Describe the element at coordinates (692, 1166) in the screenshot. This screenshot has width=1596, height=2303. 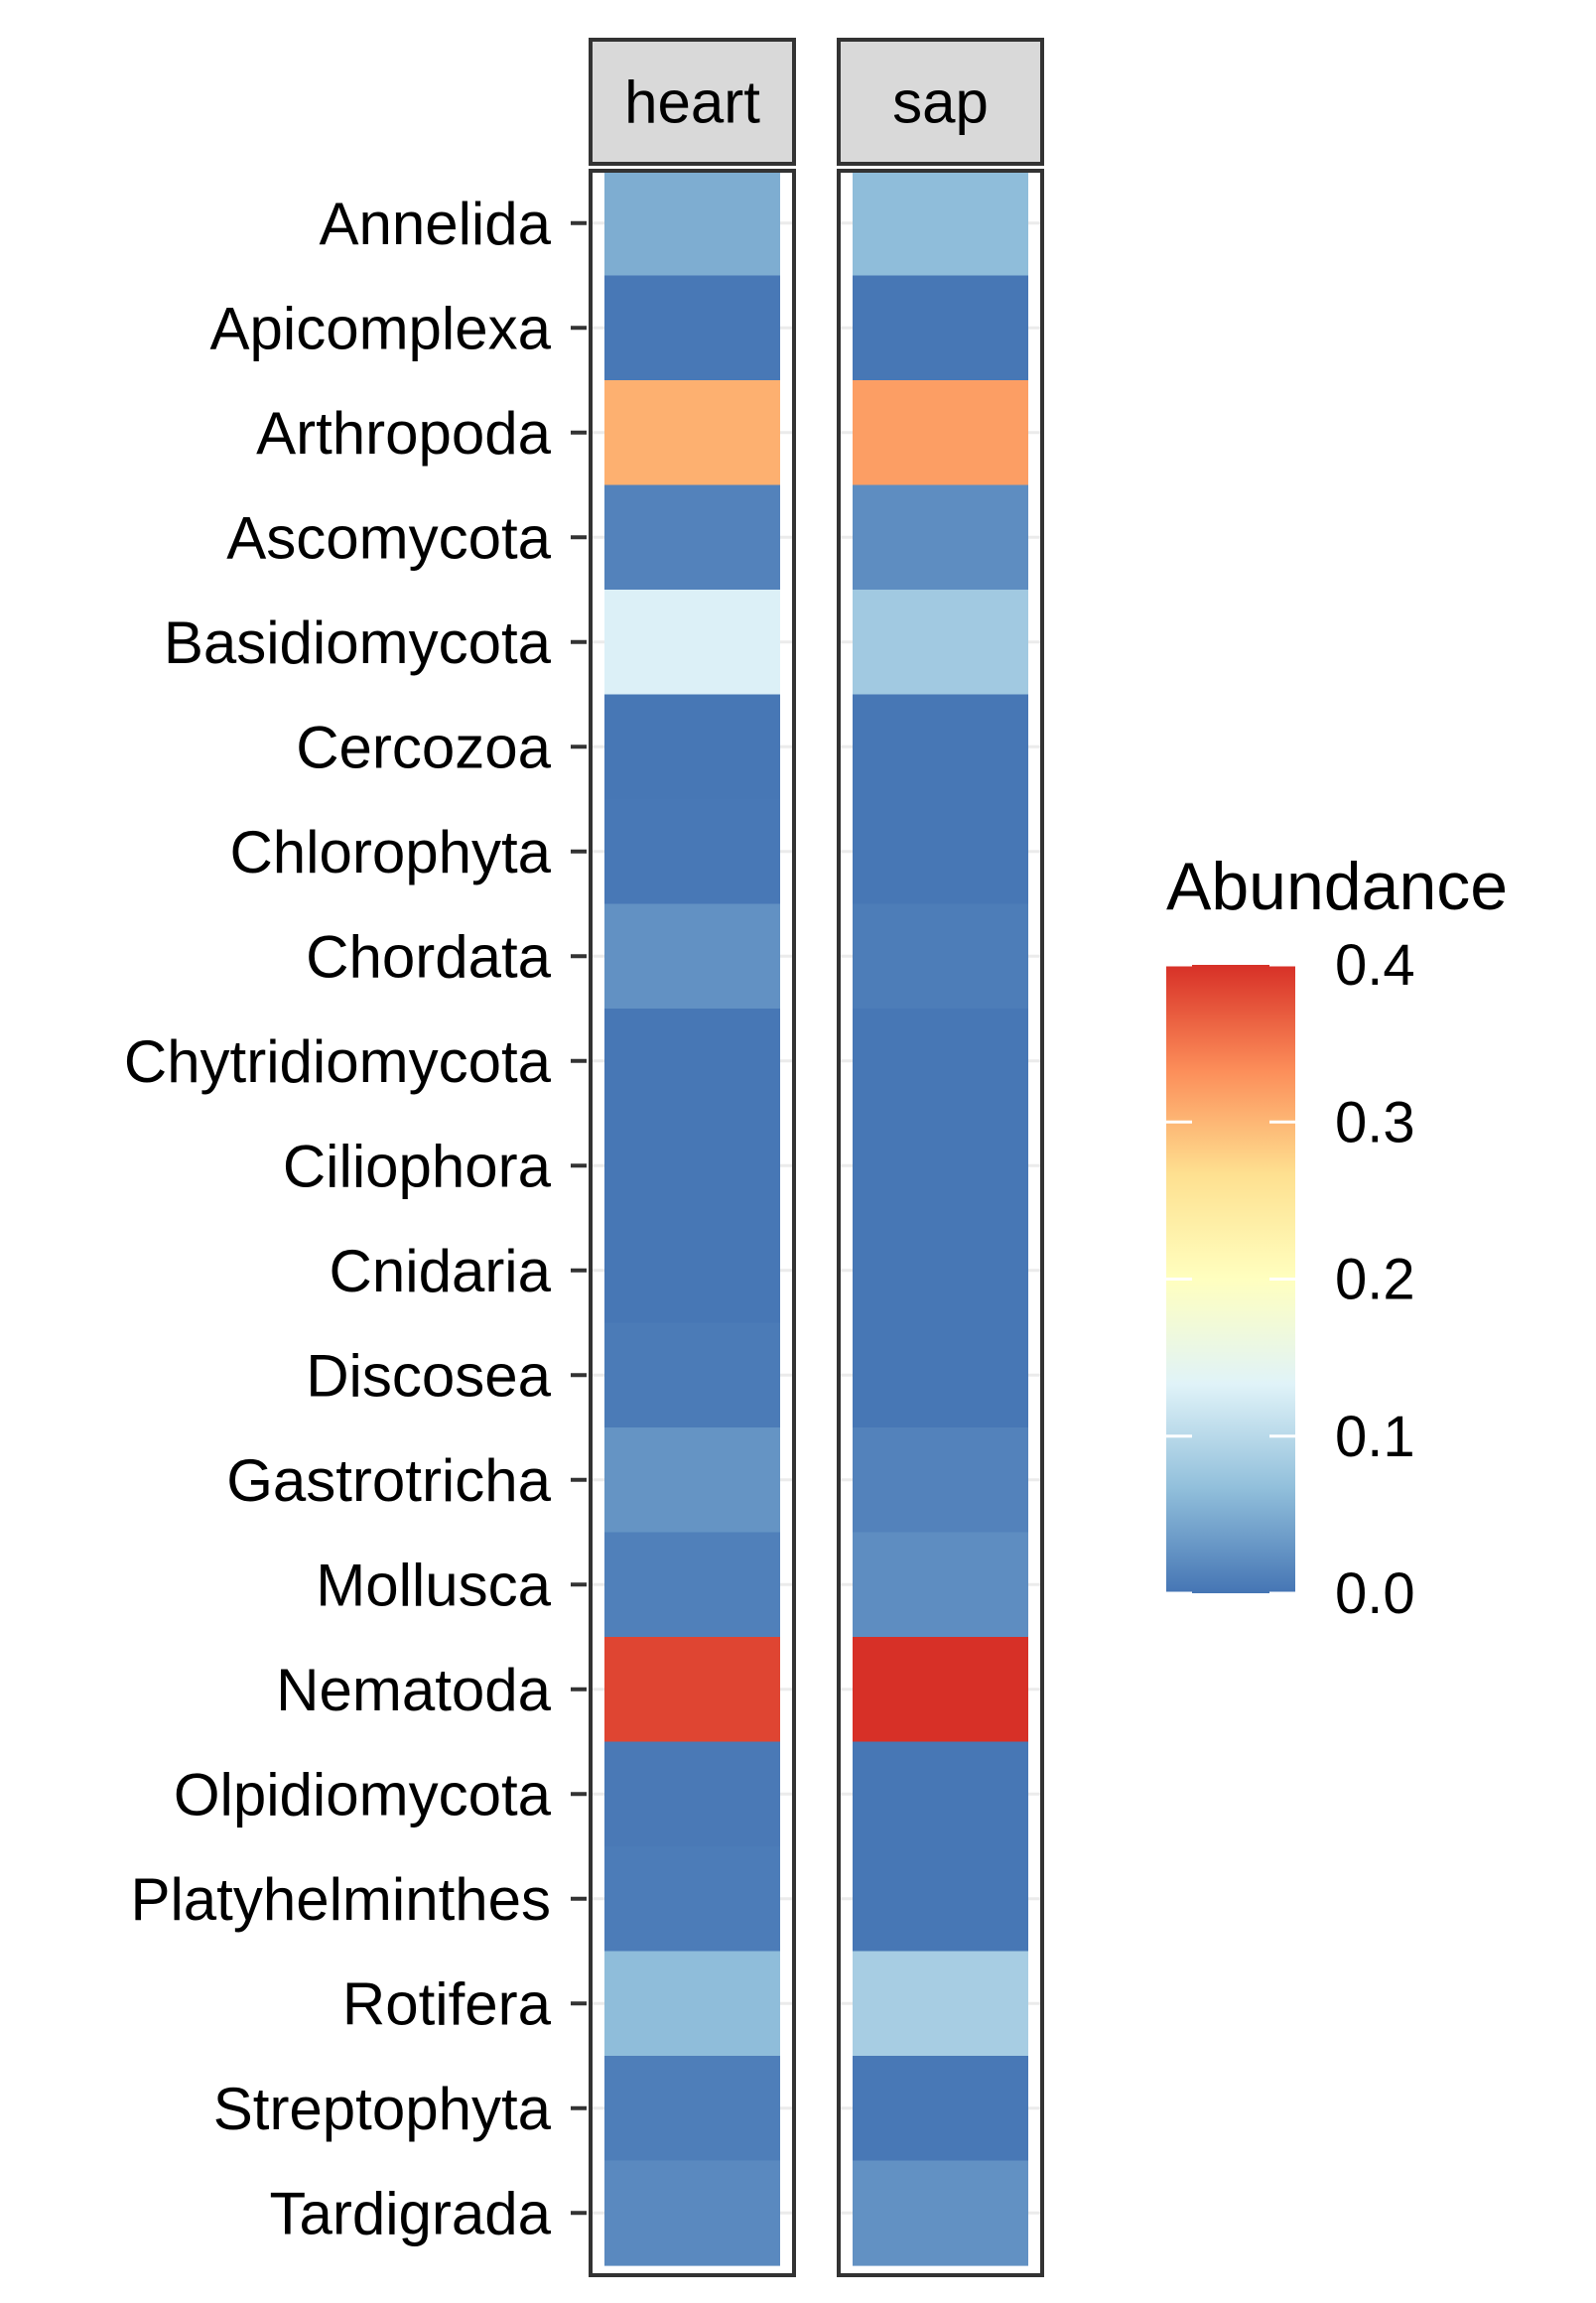
I see `heat-cell-heart-ciliophora` at that location.